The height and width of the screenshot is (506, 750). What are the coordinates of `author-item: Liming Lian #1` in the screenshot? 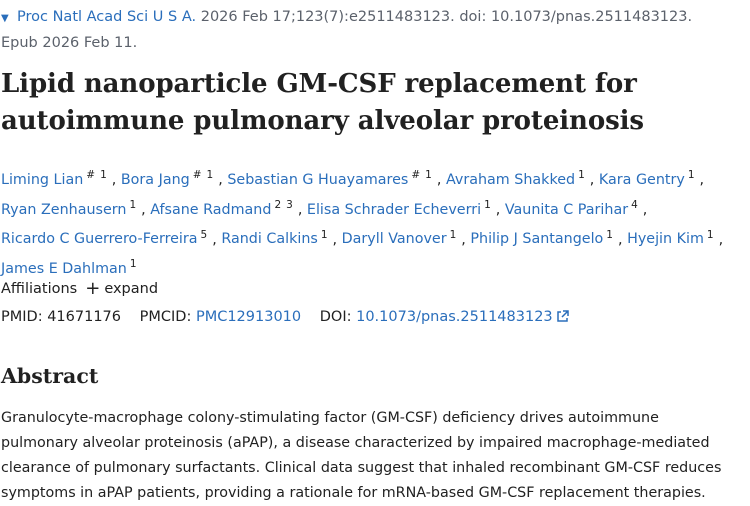 It's located at (56, 178).